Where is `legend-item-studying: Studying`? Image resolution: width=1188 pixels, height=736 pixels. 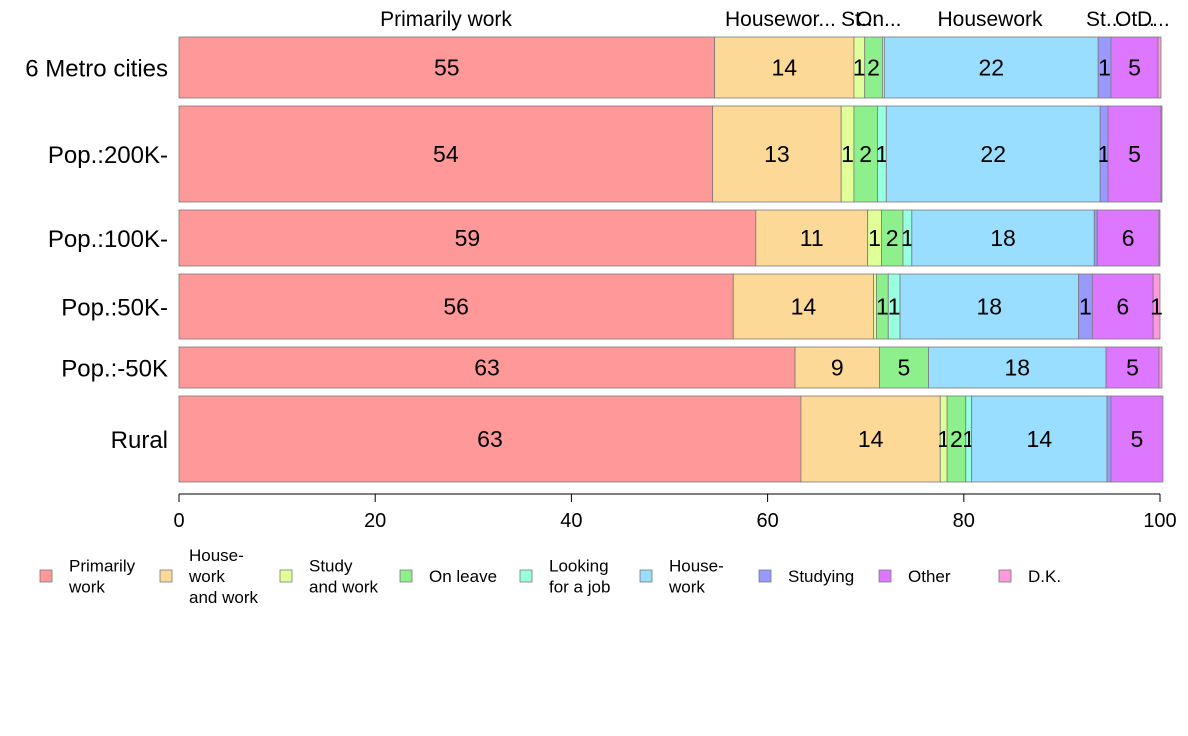
legend-item-studying: Studying is located at coordinates (806, 576).